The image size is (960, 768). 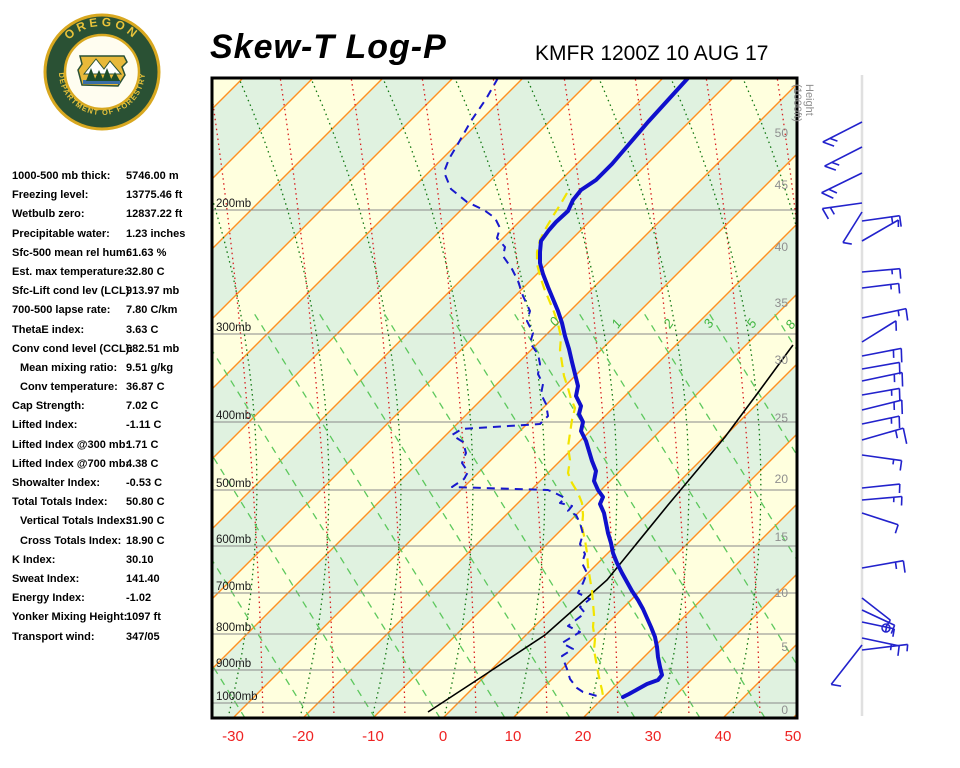 I want to click on temperature-axis: -30 -20 -10 0 10 20 30 40 50, so click(x=511, y=736).